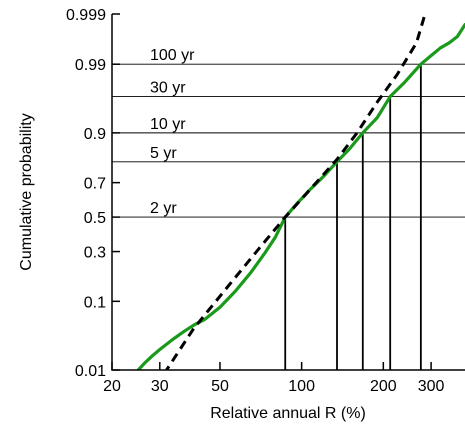 The height and width of the screenshot is (428, 465). I want to click on x-tick-label: 200, so click(383, 386).